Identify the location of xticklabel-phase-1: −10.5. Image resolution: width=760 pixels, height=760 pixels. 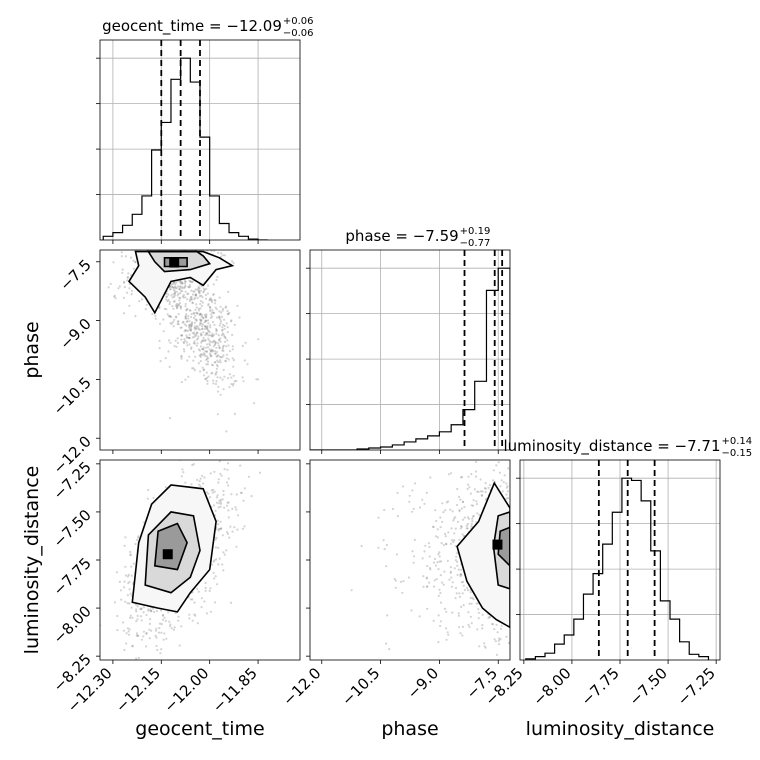
(360, 686).